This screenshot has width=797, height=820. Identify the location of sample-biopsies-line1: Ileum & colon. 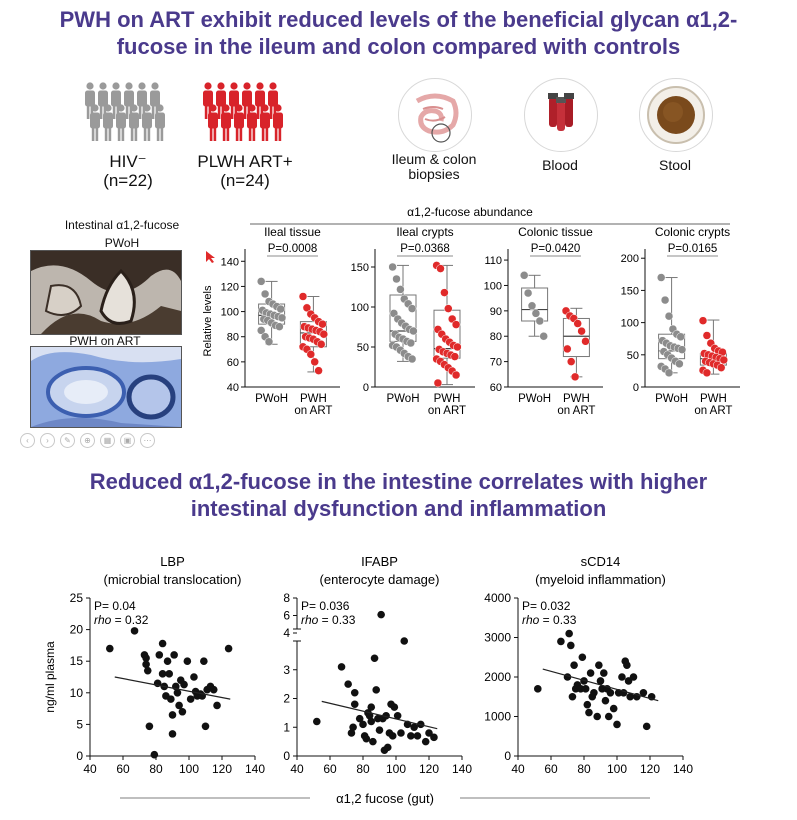
(434, 159).